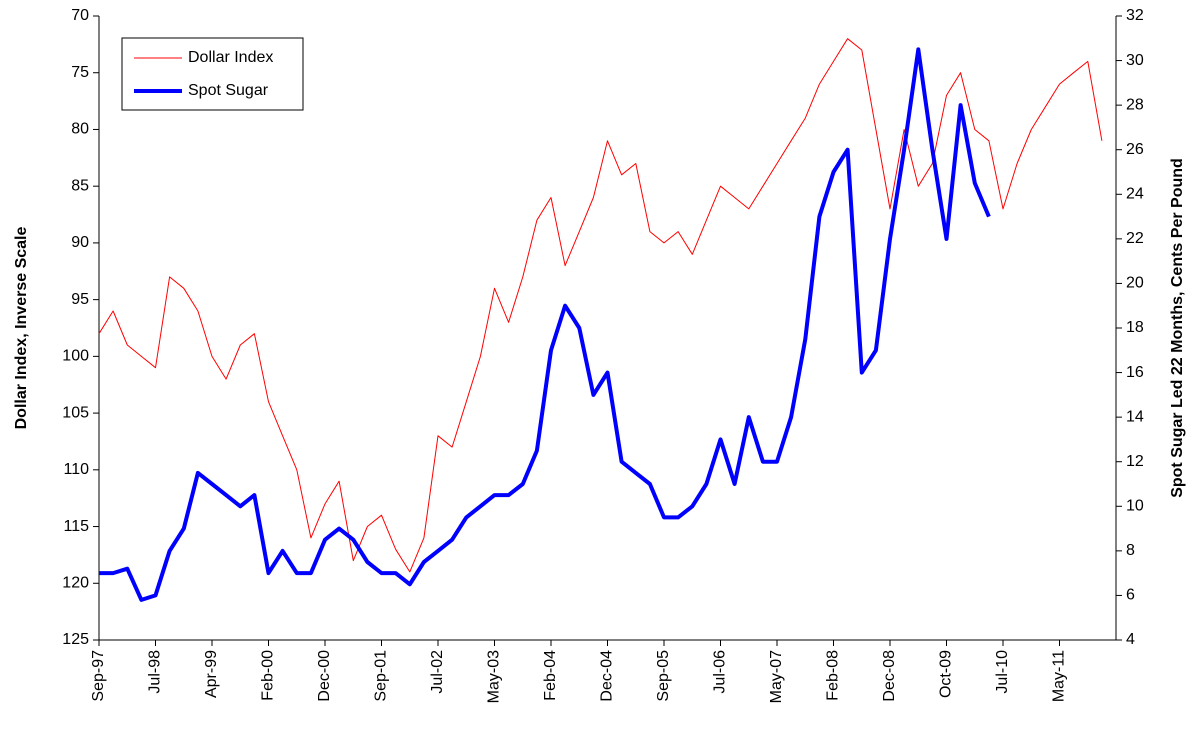  Describe the element at coordinates (212, 74) in the screenshot. I see `legend-box` at that location.